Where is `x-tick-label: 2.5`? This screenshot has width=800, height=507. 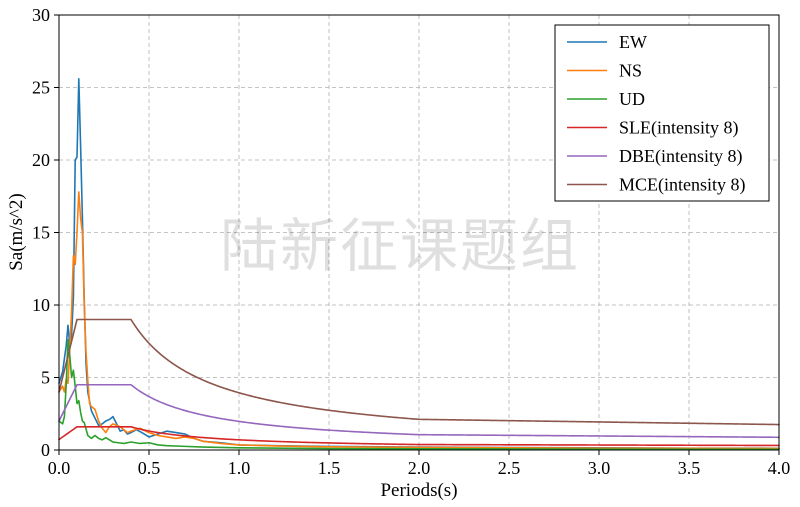 x-tick-label: 2.5 is located at coordinates (509, 468).